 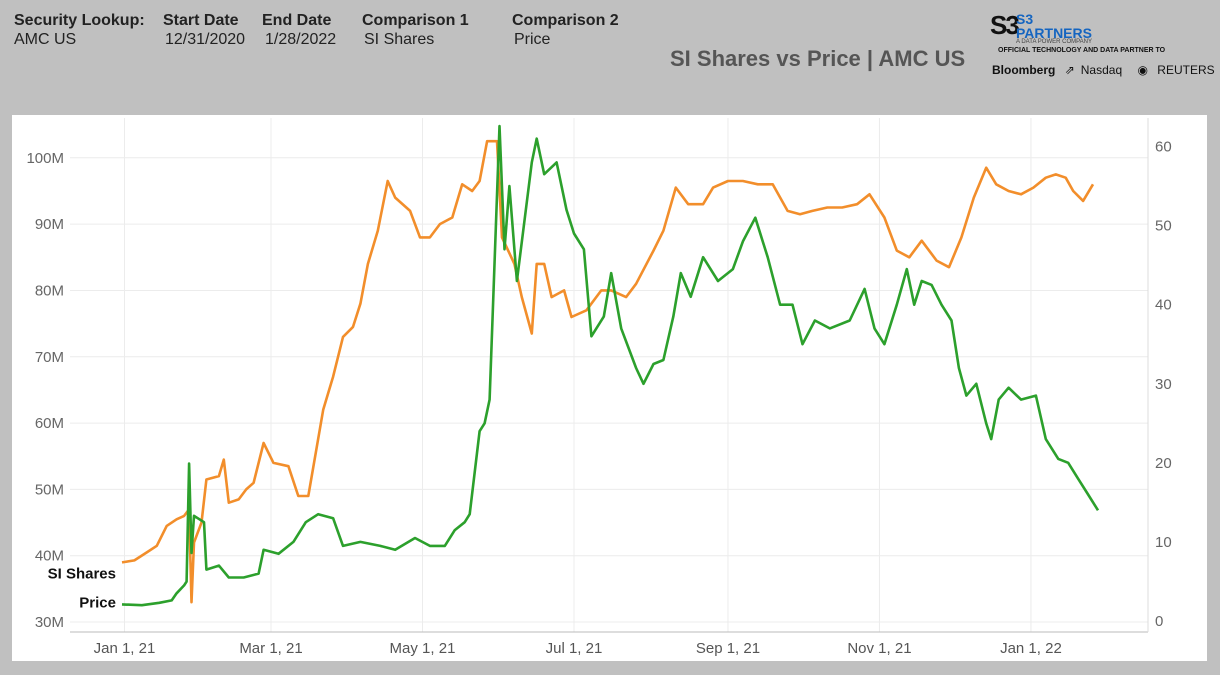 I want to click on y-right-tick-label: 40, so click(x=1163, y=305).